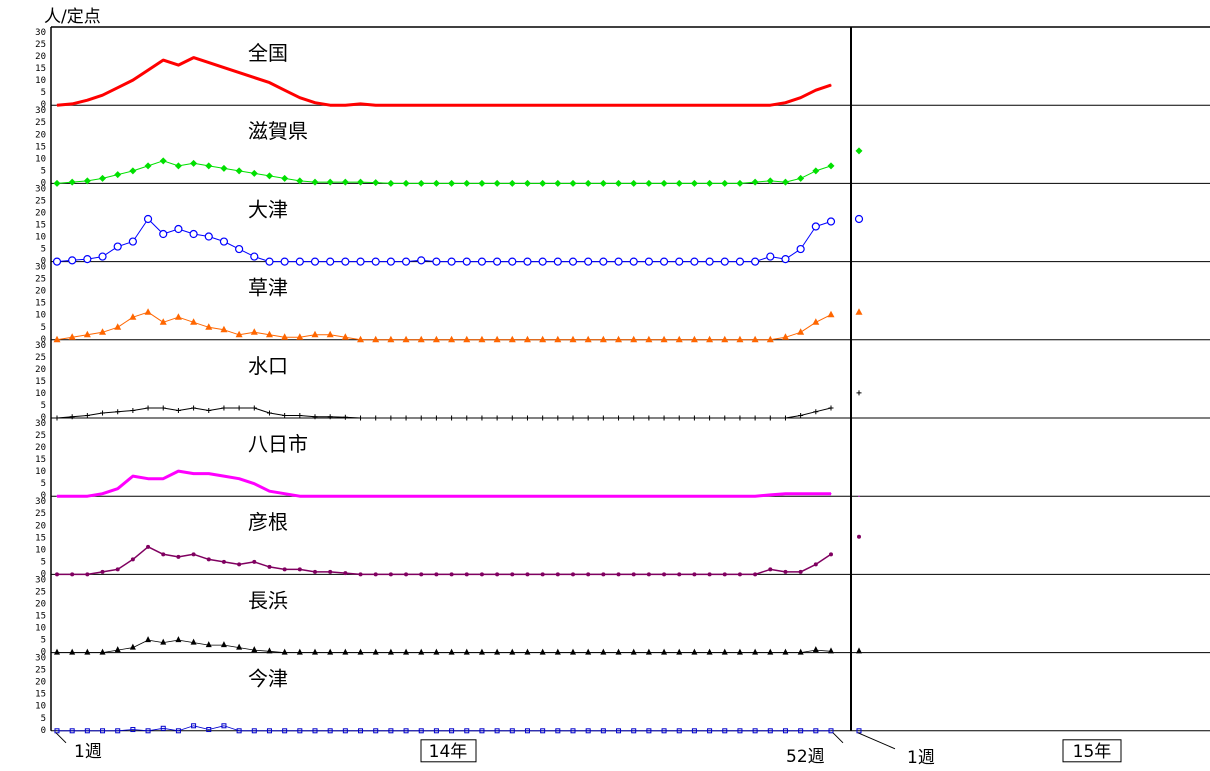 Image resolution: width=1210 pixels, height=771 pixels. Describe the element at coordinates (921, 758) in the screenshot. I see `next-start-week-label: 1週` at that location.